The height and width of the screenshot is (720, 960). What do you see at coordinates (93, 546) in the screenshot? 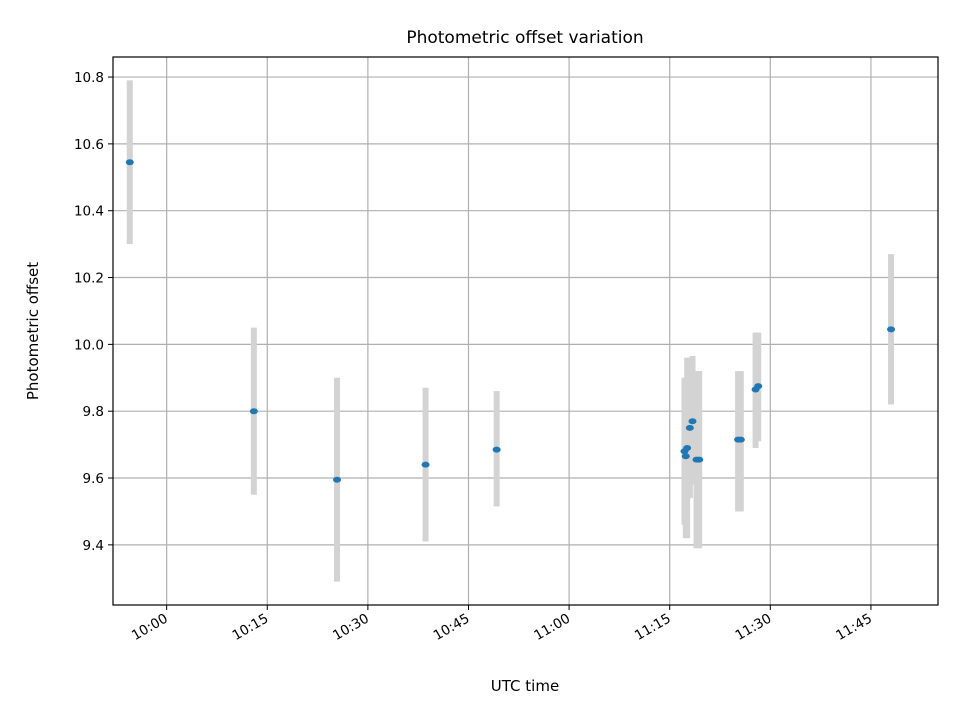
I see `y-tick-label: 9.4` at bounding box center [93, 546].